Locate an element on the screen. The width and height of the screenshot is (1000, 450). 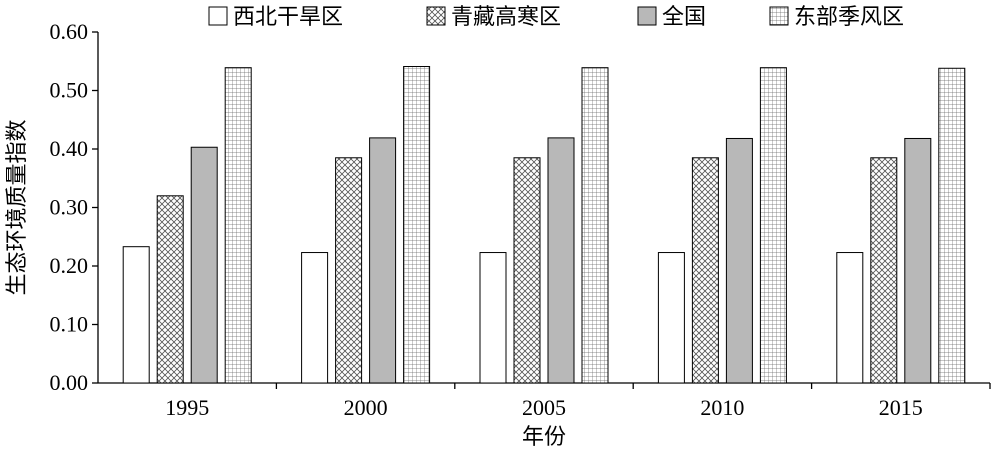
y-axis-title: 生态环境质量指数 is located at coordinates (17, 207).